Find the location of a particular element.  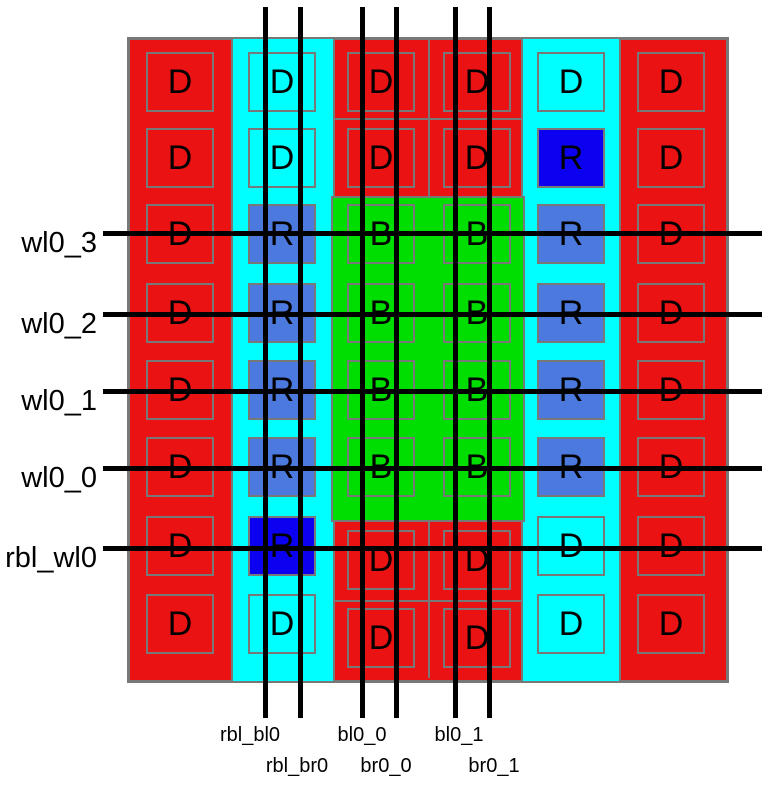

bitline-br0_0-wire is located at coordinates (396, 362).